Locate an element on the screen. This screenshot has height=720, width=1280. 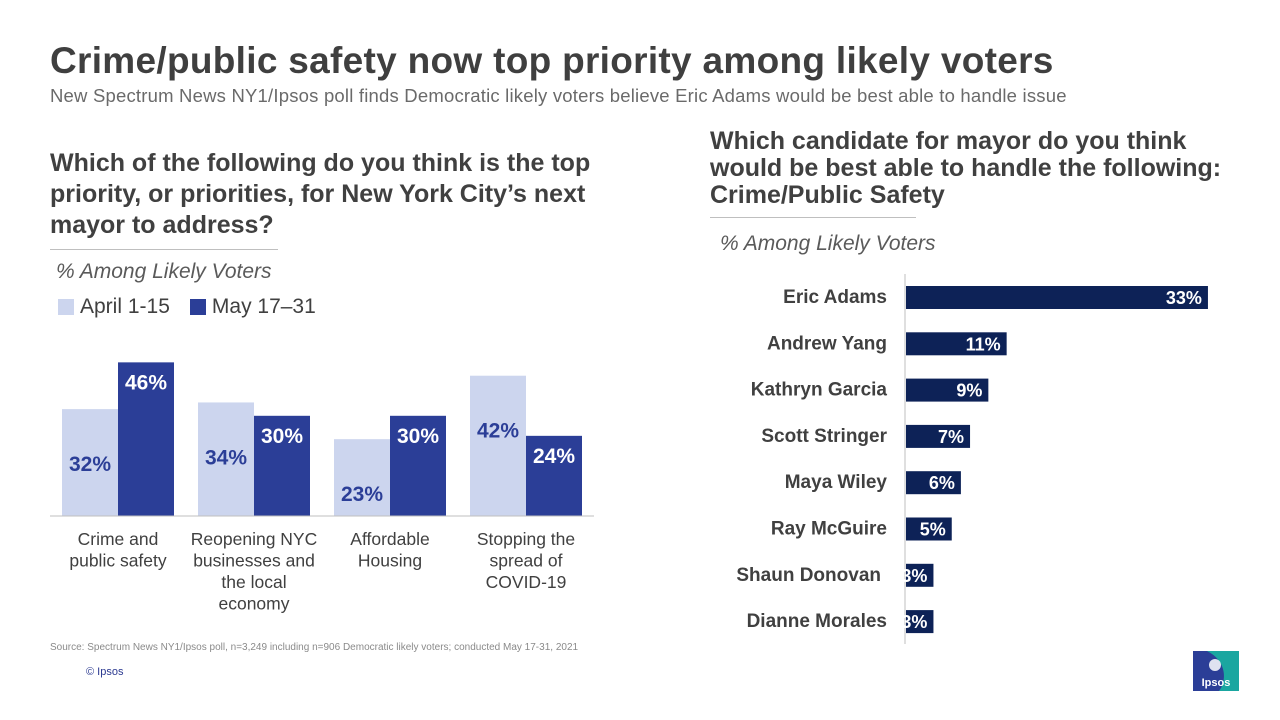
candidate-value-2: 9% is located at coordinates (969, 391).